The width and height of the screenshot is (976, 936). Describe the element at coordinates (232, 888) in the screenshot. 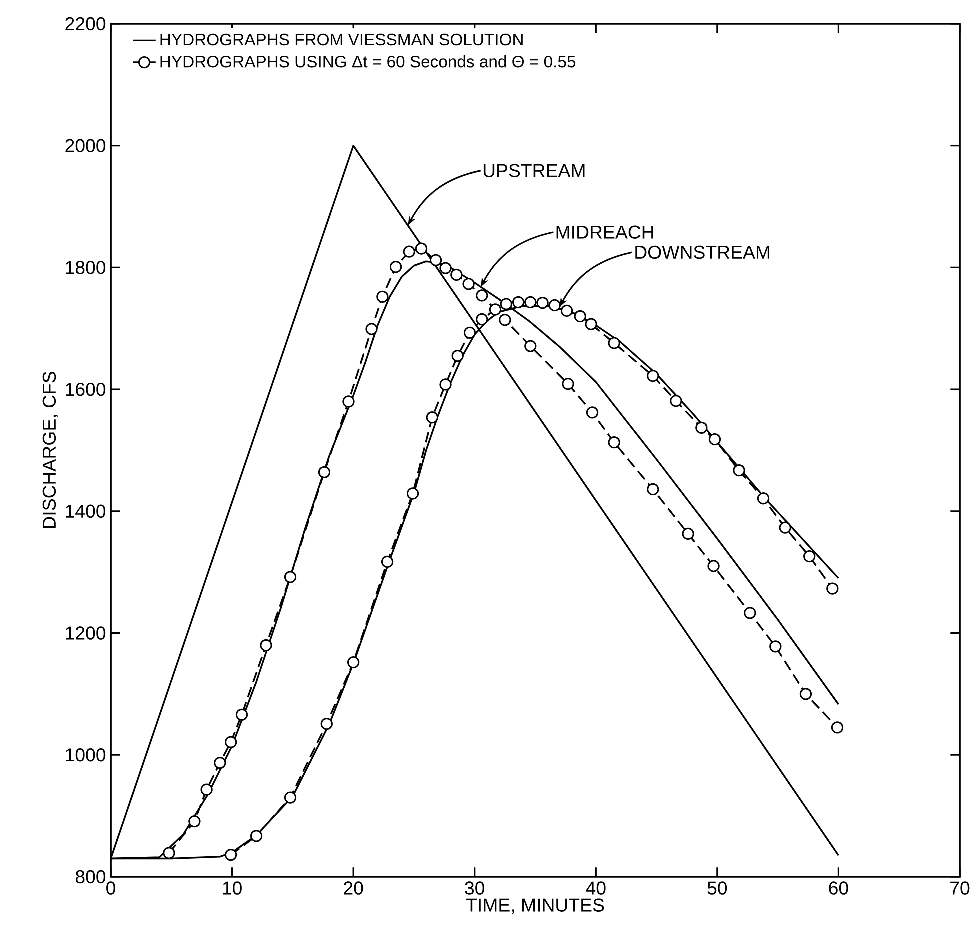

I see `x-tick-label: 10` at that location.